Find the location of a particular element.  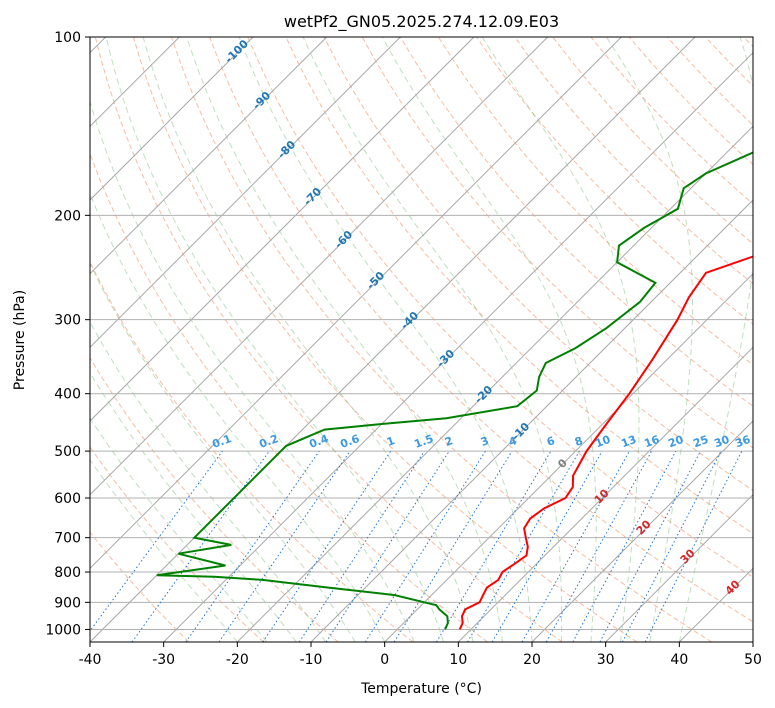

mixing-ratio-label: 0.4 is located at coordinates (318, 441).